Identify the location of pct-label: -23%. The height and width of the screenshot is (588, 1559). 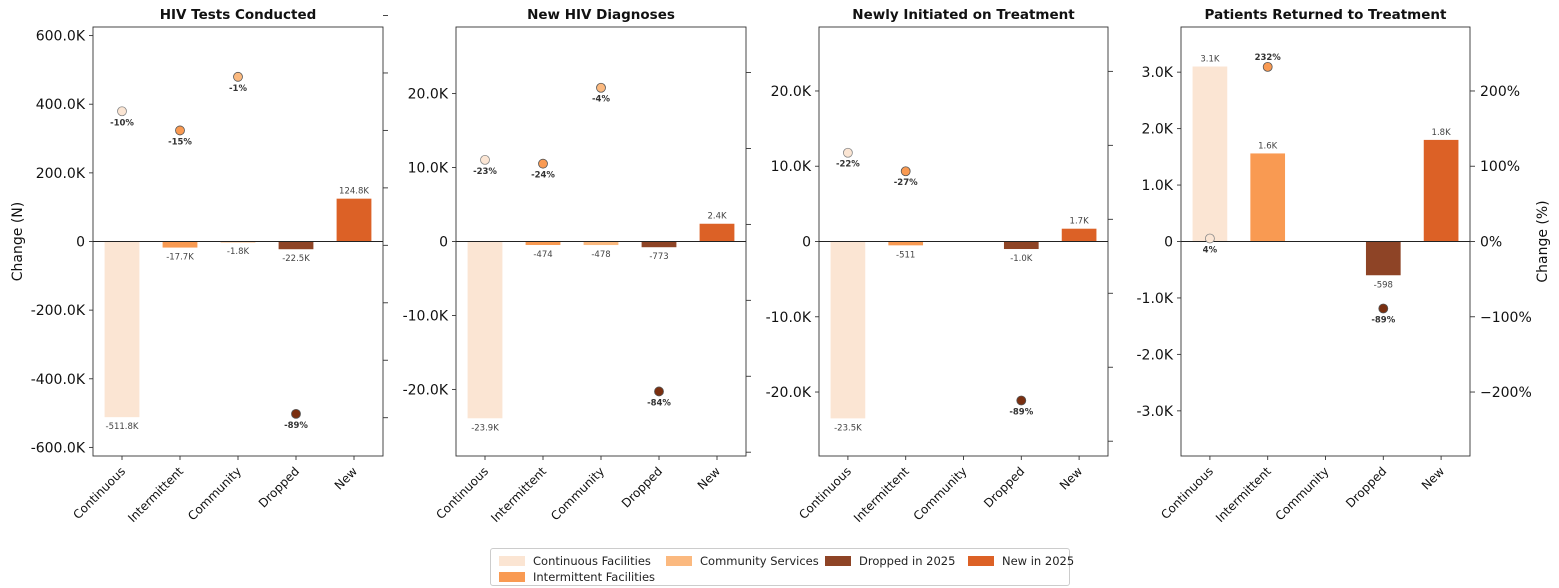
(485, 172).